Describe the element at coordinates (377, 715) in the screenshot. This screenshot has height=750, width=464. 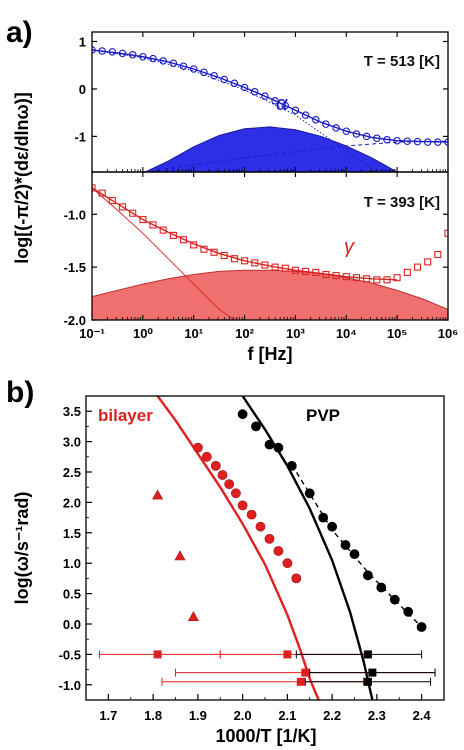
I see `b-x-tick-label: 2.3` at that location.